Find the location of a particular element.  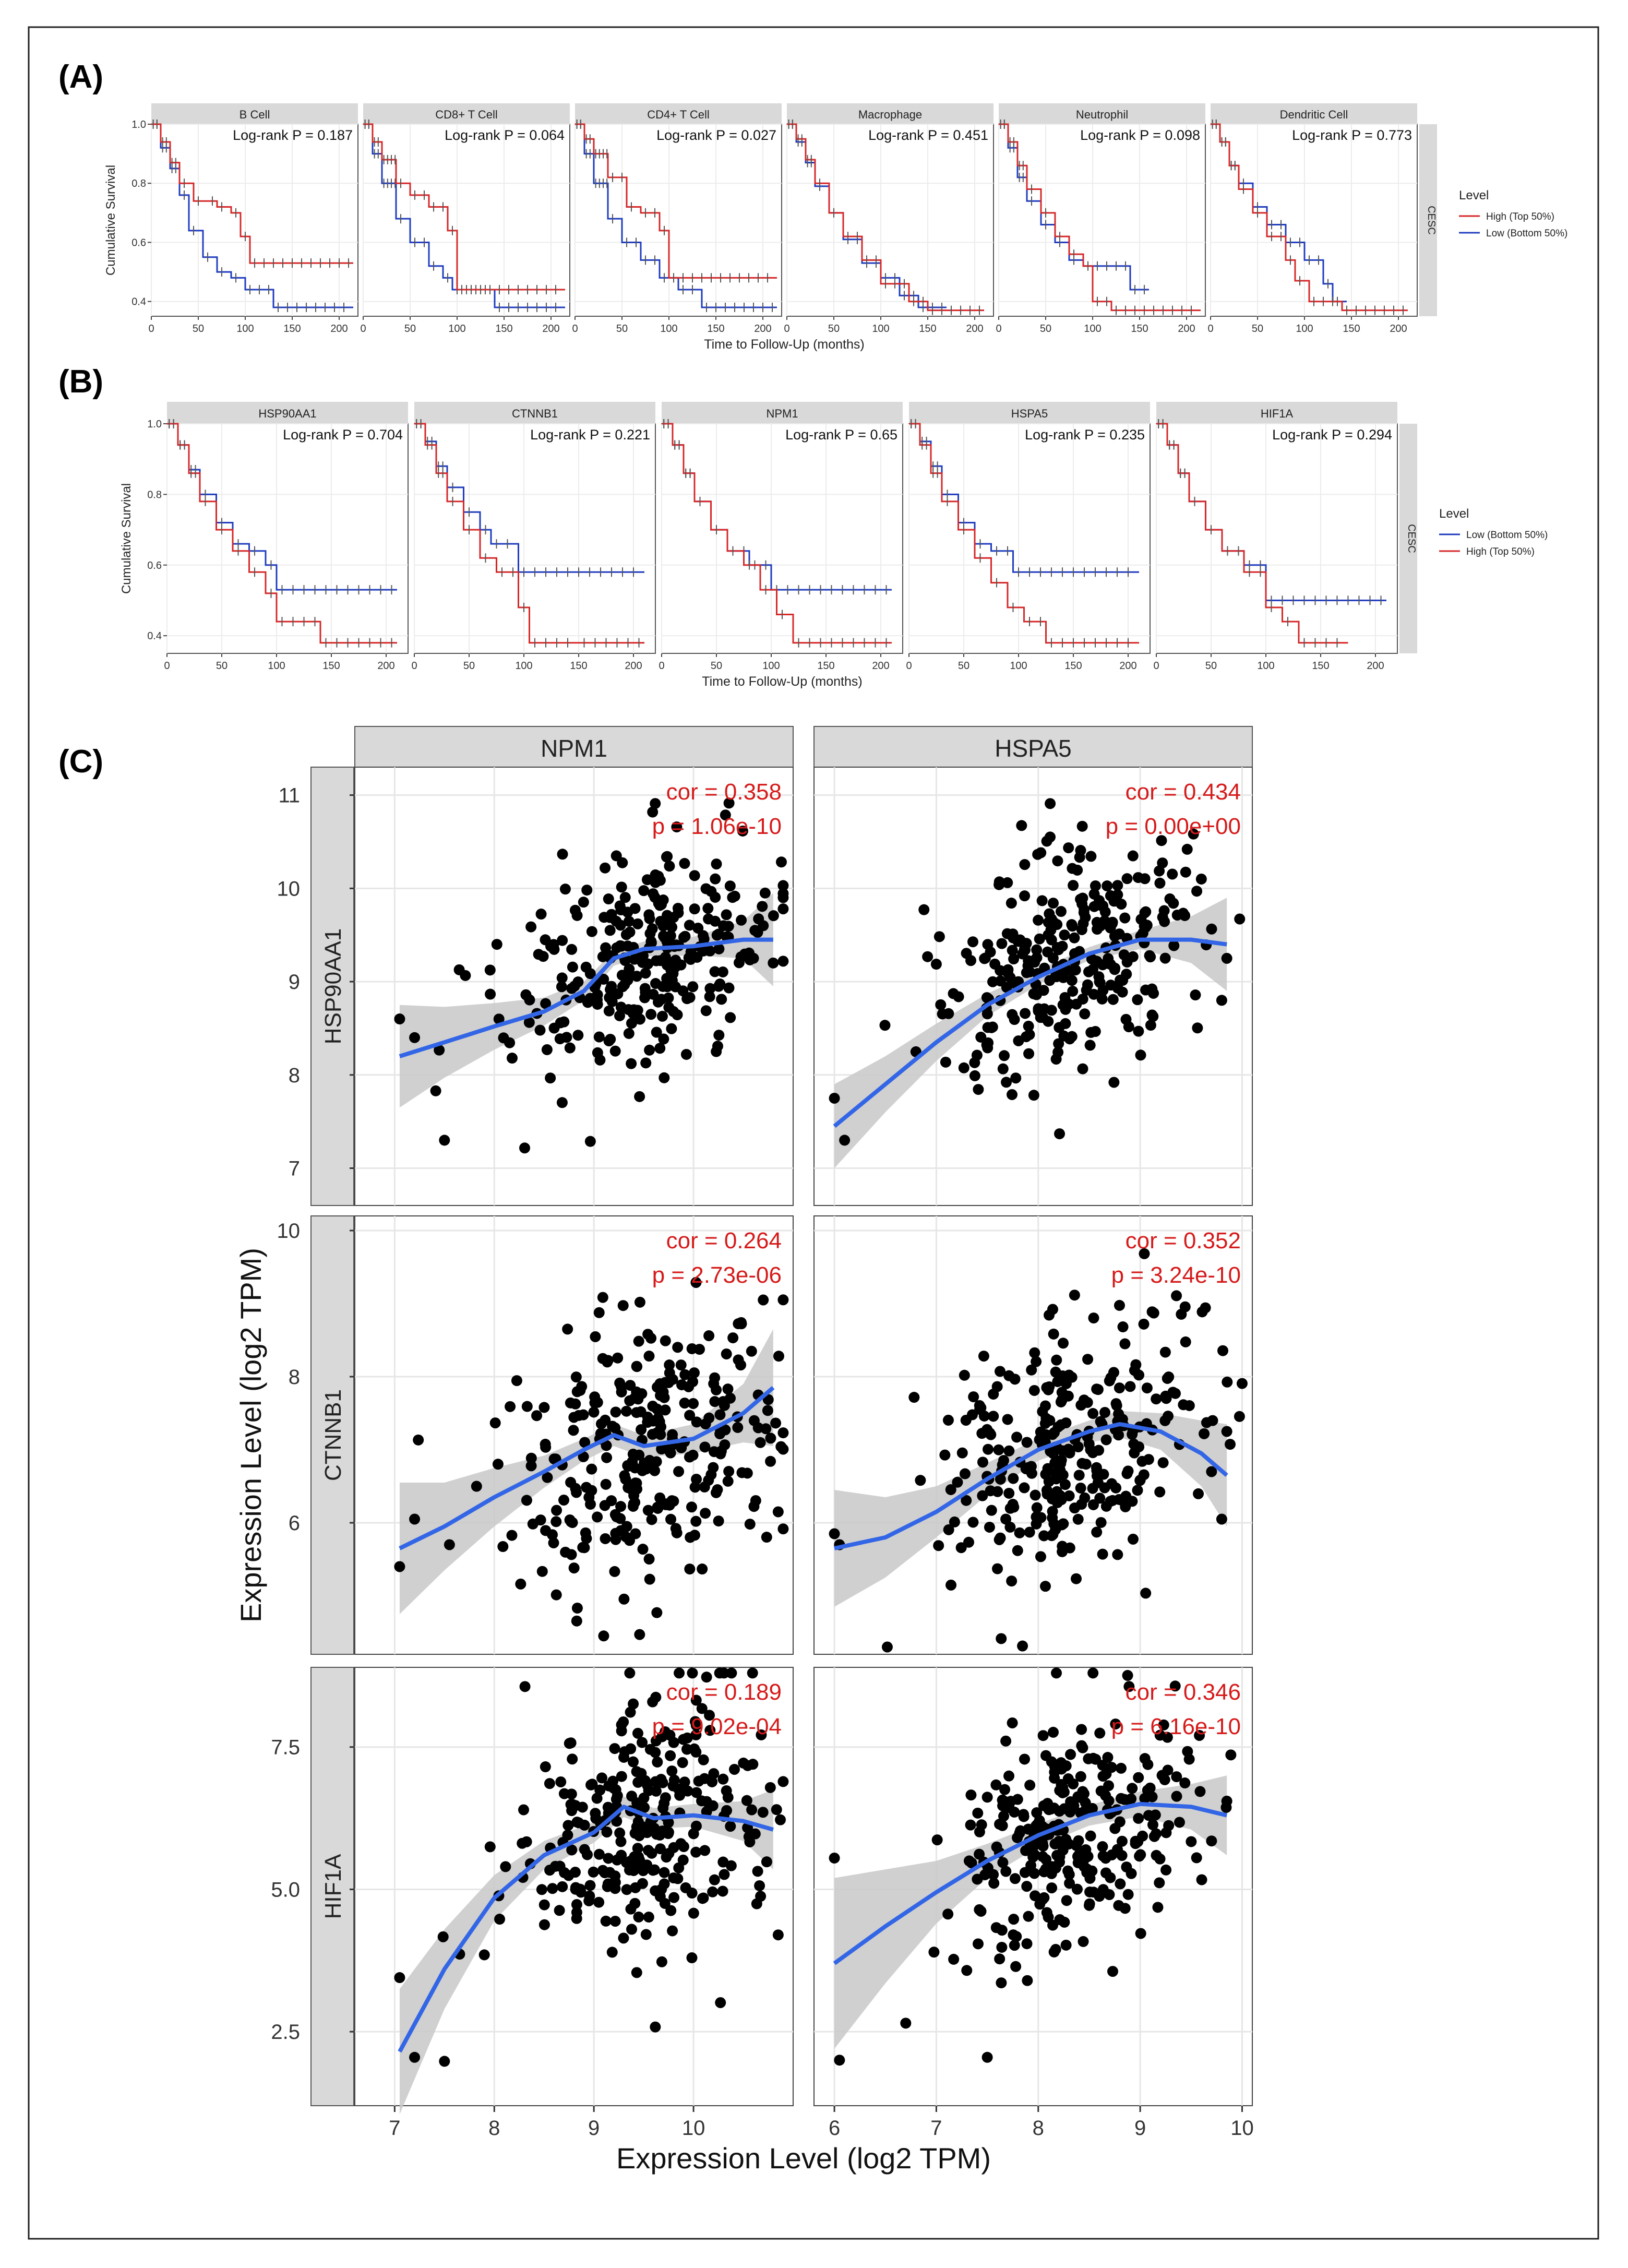

correlation-pvalue: p = 9.02e-04 is located at coordinates (717, 1726).